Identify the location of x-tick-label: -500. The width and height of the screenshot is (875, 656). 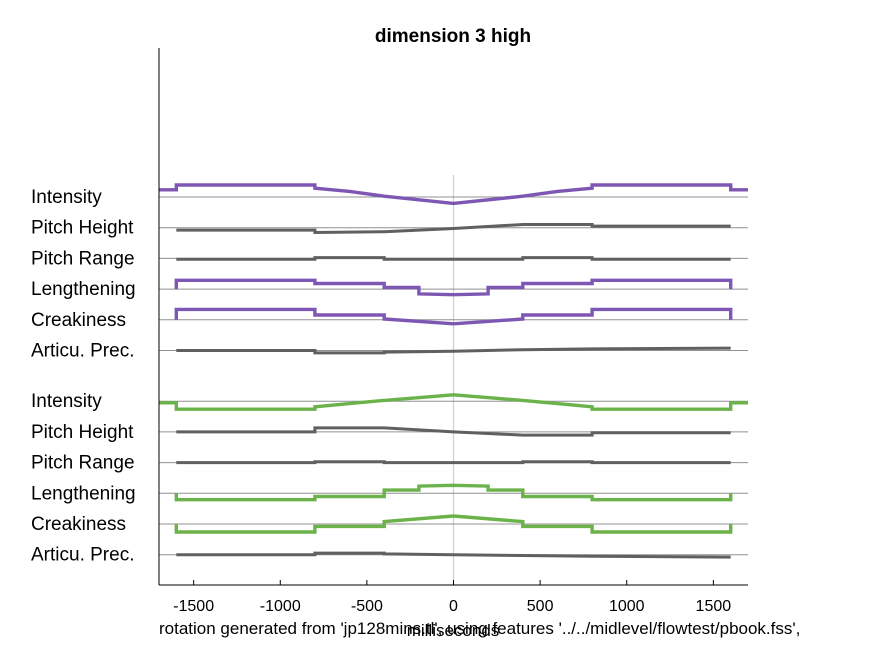
(367, 606).